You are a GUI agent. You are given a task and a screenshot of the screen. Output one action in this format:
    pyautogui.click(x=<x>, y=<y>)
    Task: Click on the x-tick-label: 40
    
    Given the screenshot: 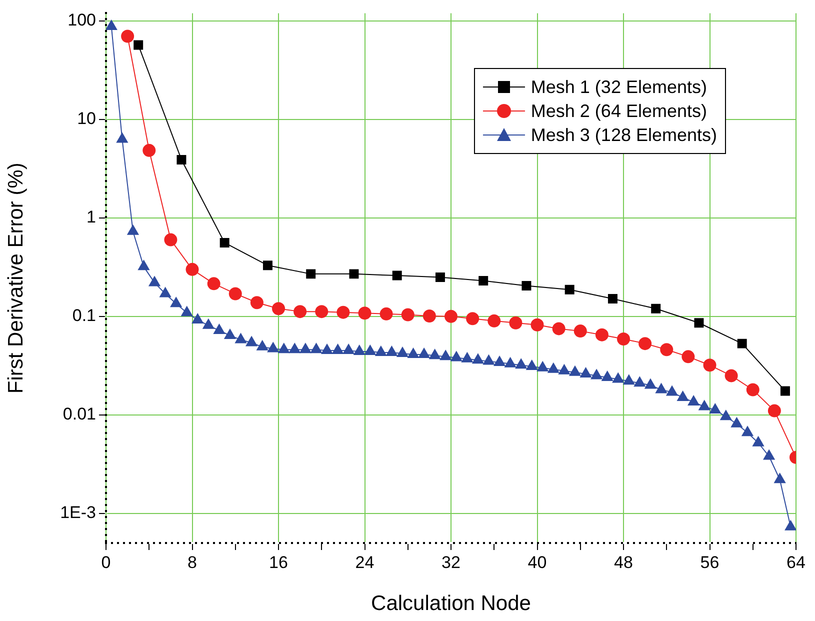 What is the action you would take?
    pyautogui.click(x=537, y=562)
    